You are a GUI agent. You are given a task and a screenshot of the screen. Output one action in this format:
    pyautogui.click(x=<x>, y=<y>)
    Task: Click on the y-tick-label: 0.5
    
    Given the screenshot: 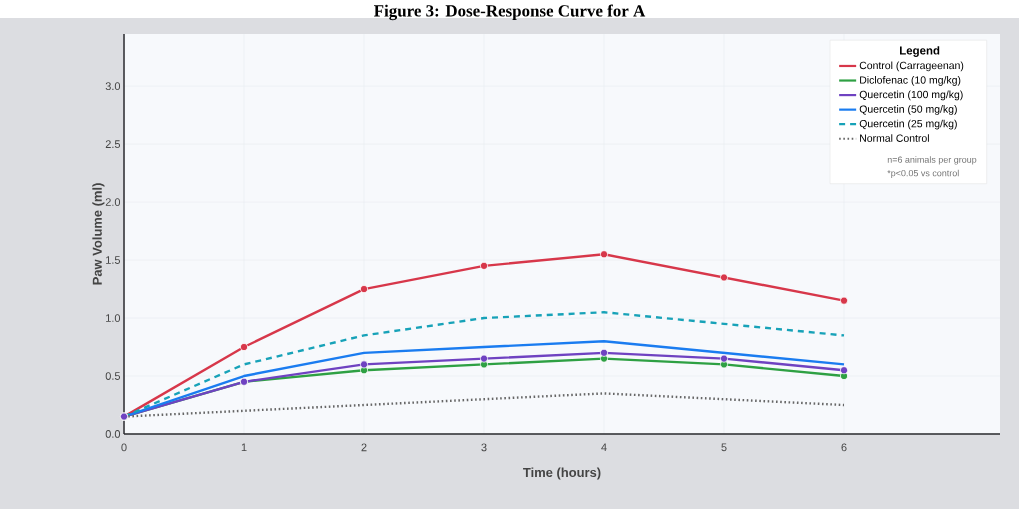 What is the action you would take?
    pyautogui.click(x=113, y=376)
    